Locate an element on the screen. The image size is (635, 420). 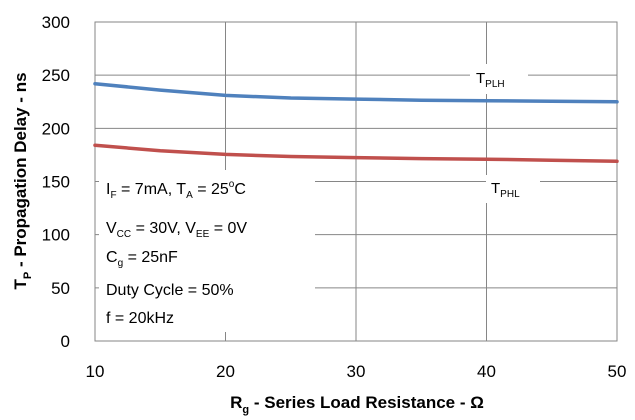
series-line-plh is located at coordinates (356, 92).